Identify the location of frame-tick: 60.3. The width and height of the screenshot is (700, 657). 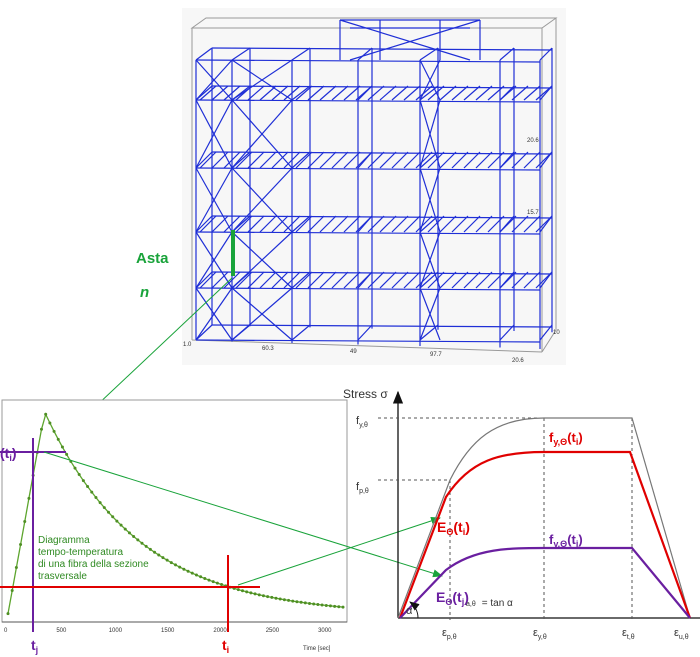
(268, 349).